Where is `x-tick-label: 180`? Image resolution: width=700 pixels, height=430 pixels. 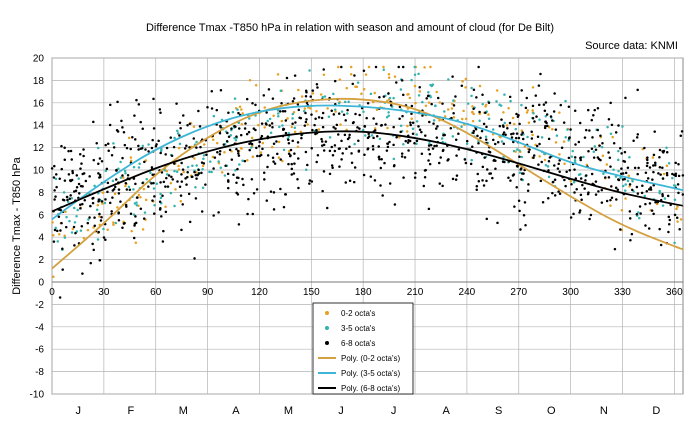 x-tick-label: 180 is located at coordinates (363, 292).